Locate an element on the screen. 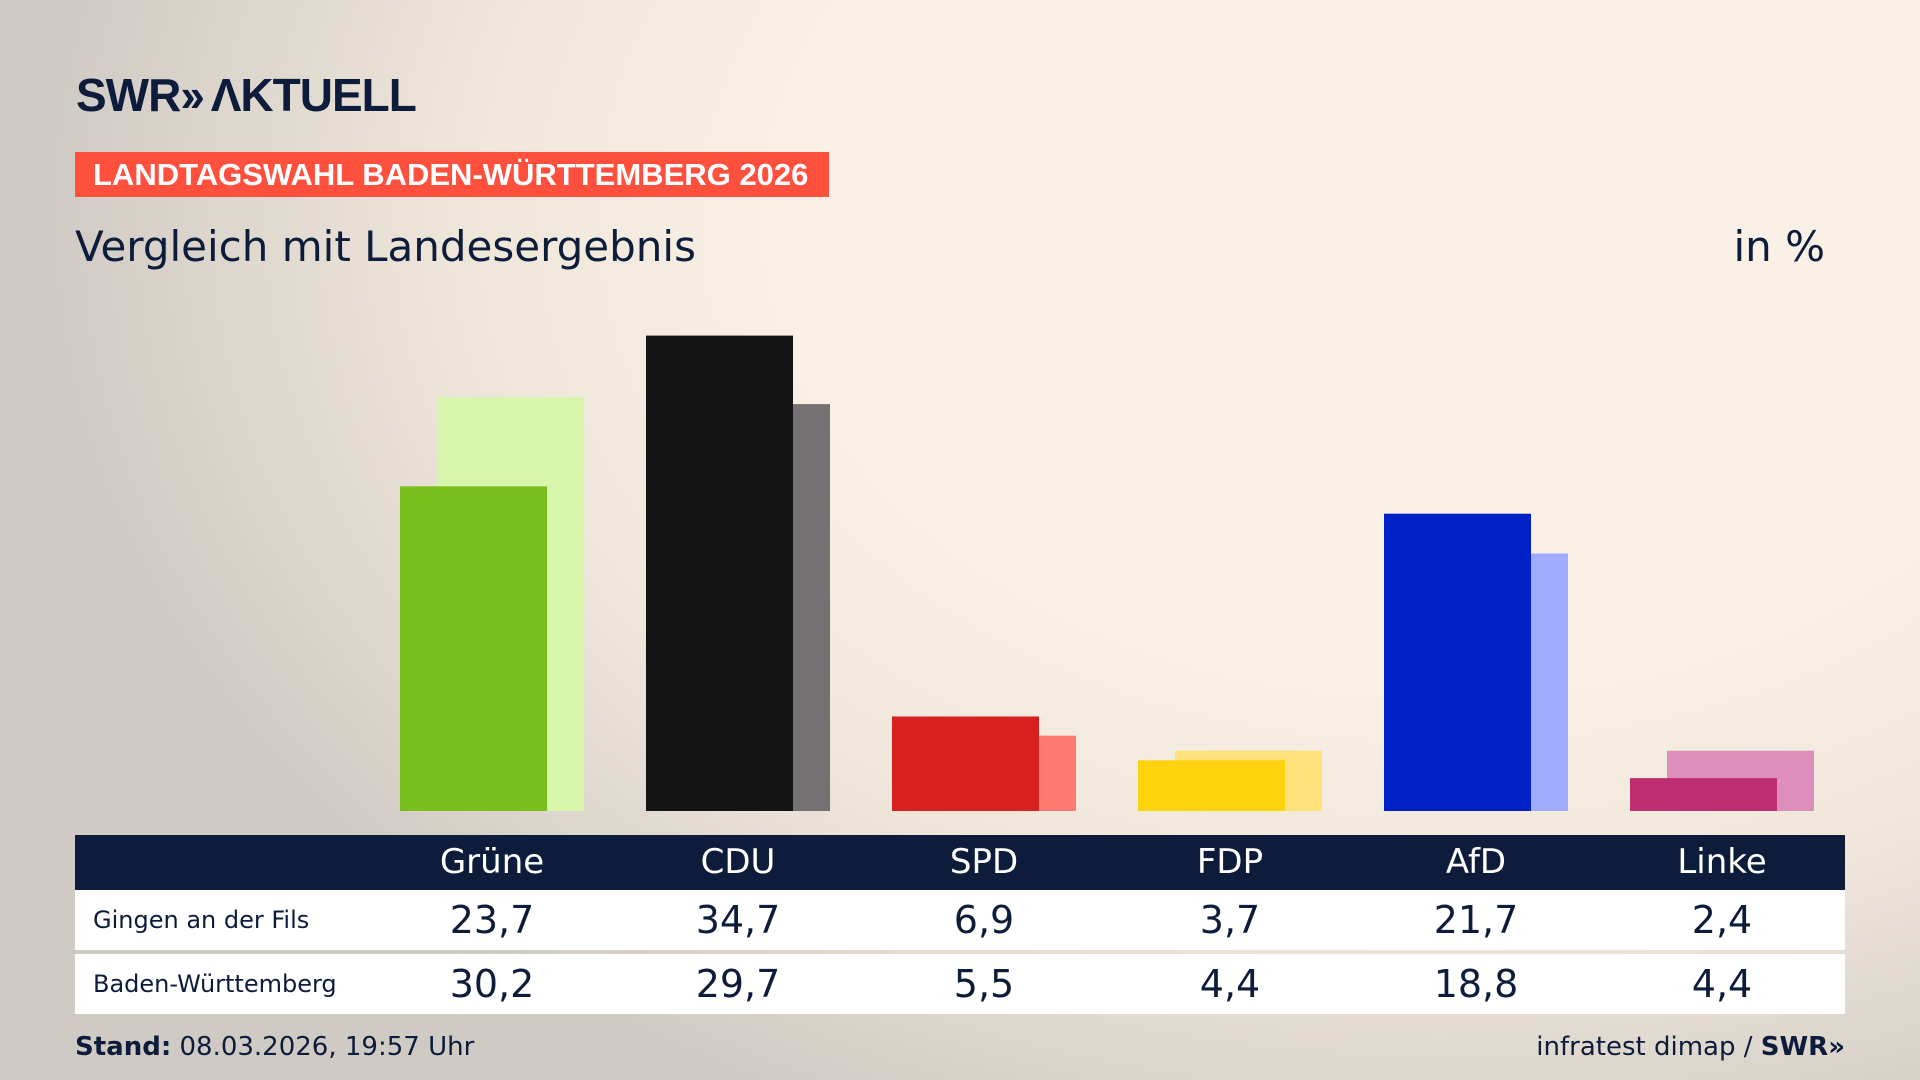 The width and height of the screenshot is (1920, 1080). bar-local-afd is located at coordinates (1457, 662).